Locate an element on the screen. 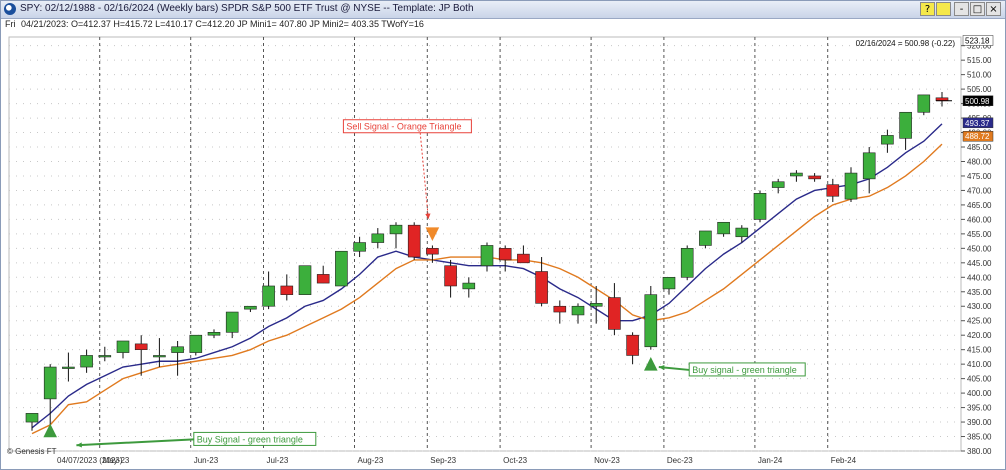 Image resolution: width=1006 pixels, height=470 pixels. x-tick-label: Nov-23 is located at coordinates (607, 460).